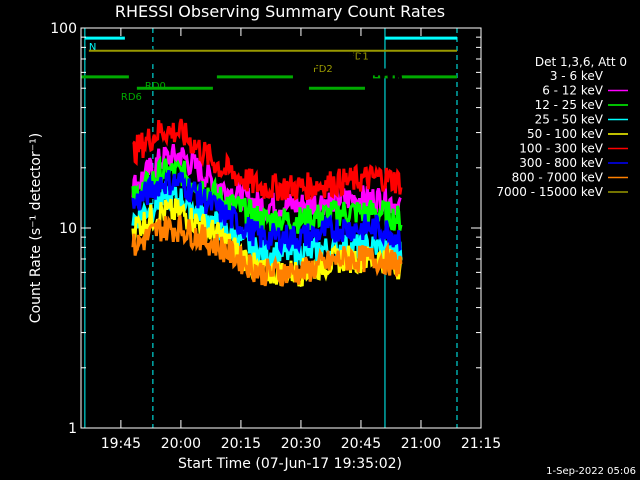 Image resolution: width=640 pixels, height=480 pixels. What do you see at coordinates (92, 47) in the screenshot?
I see `annotation-label-0: N` at bounding box center [92, 47].